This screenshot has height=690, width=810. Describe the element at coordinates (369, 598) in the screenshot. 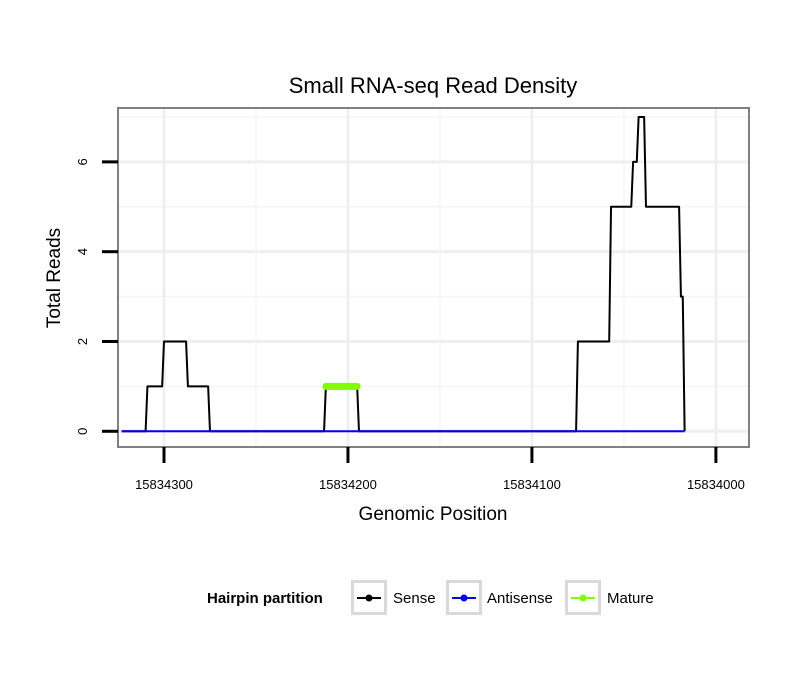

I see `legend-point-sense` at that location.